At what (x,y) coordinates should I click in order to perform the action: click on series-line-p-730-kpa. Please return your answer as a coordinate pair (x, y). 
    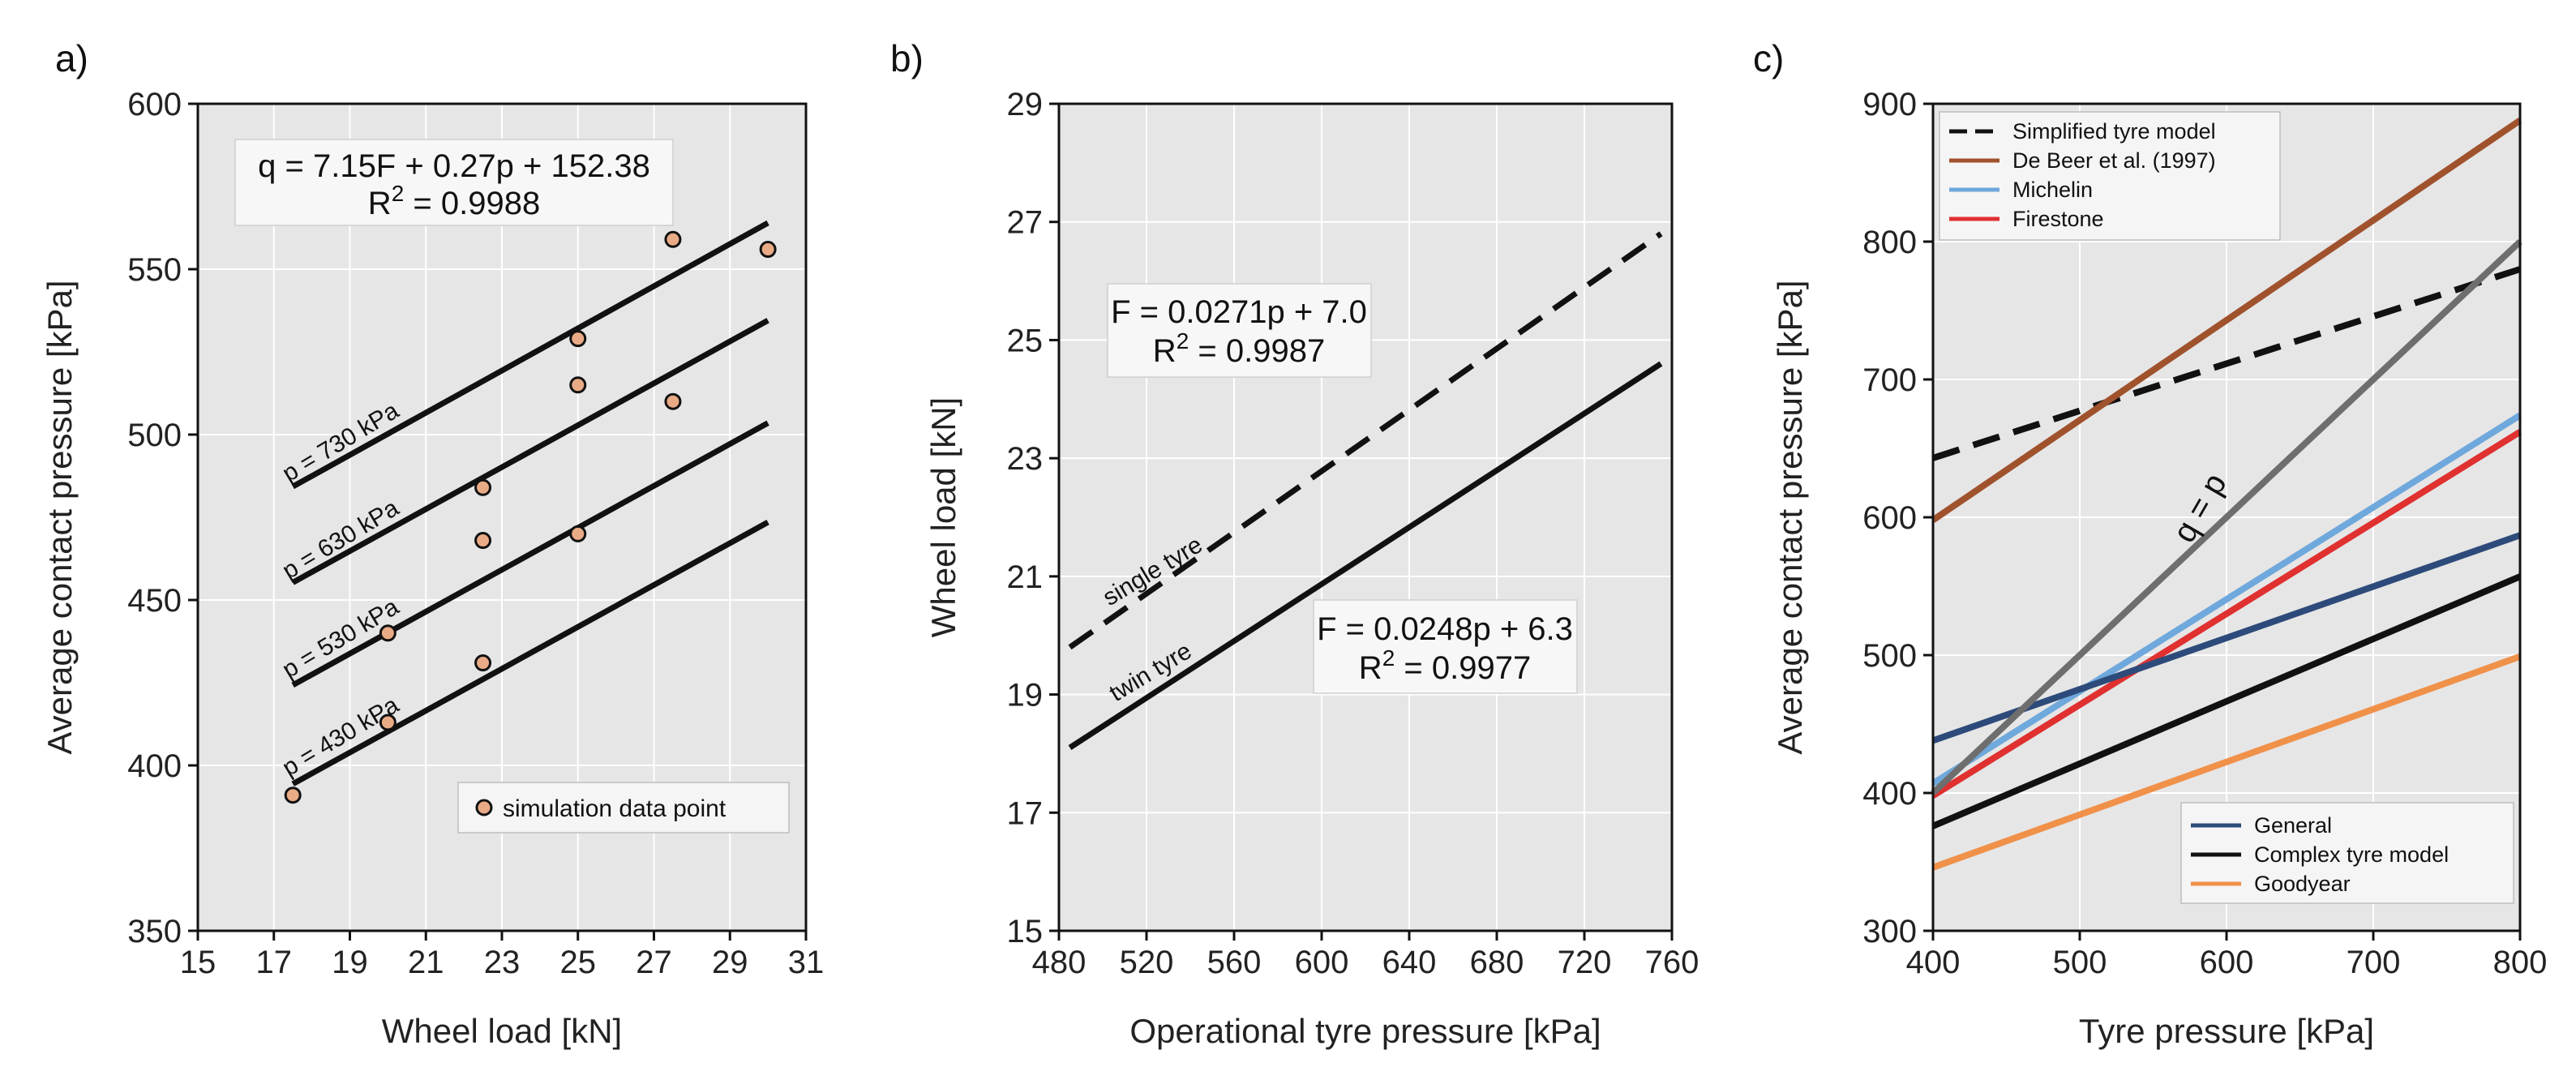
    Looking at the image, I should click on (530, 355).